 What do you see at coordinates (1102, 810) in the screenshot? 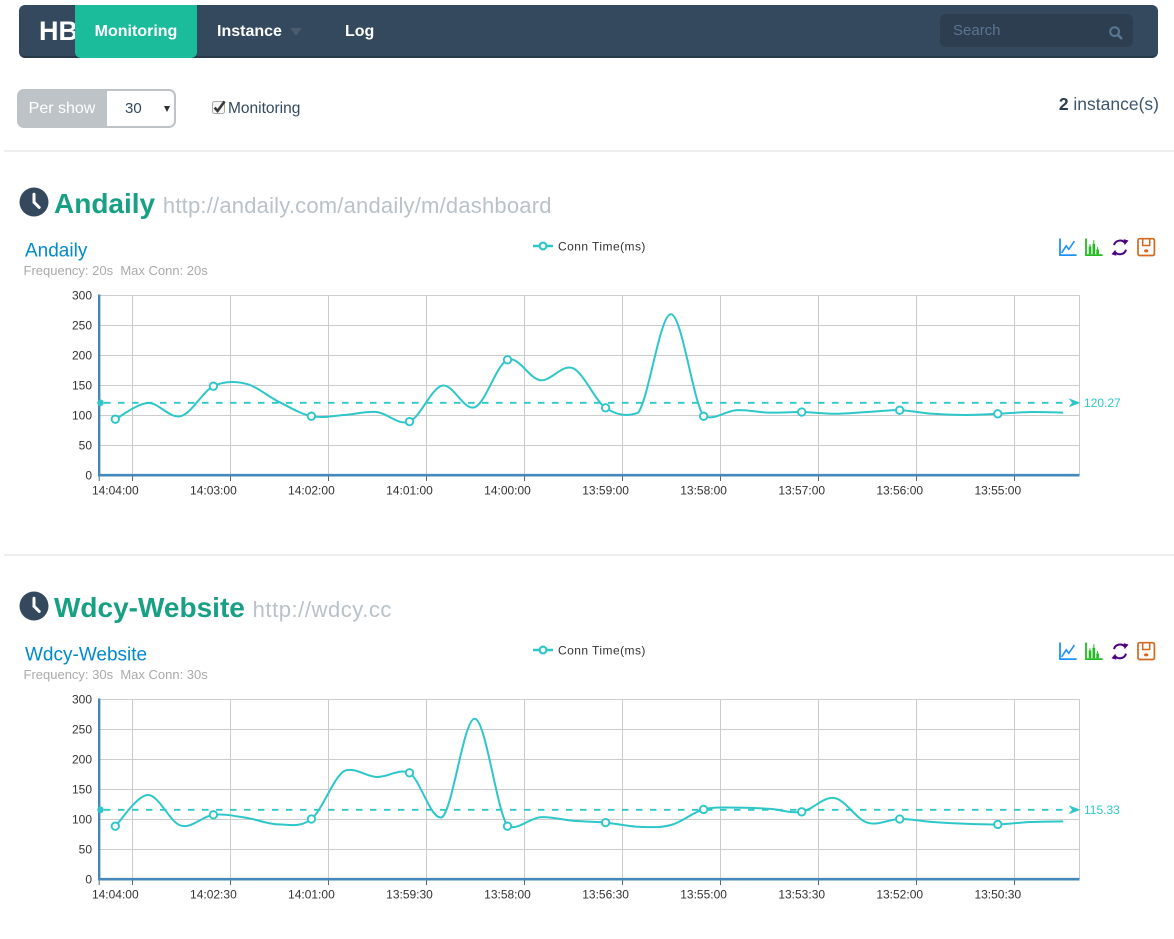
I see `svg-text: 115.33` at bounding box center [1102, 810].